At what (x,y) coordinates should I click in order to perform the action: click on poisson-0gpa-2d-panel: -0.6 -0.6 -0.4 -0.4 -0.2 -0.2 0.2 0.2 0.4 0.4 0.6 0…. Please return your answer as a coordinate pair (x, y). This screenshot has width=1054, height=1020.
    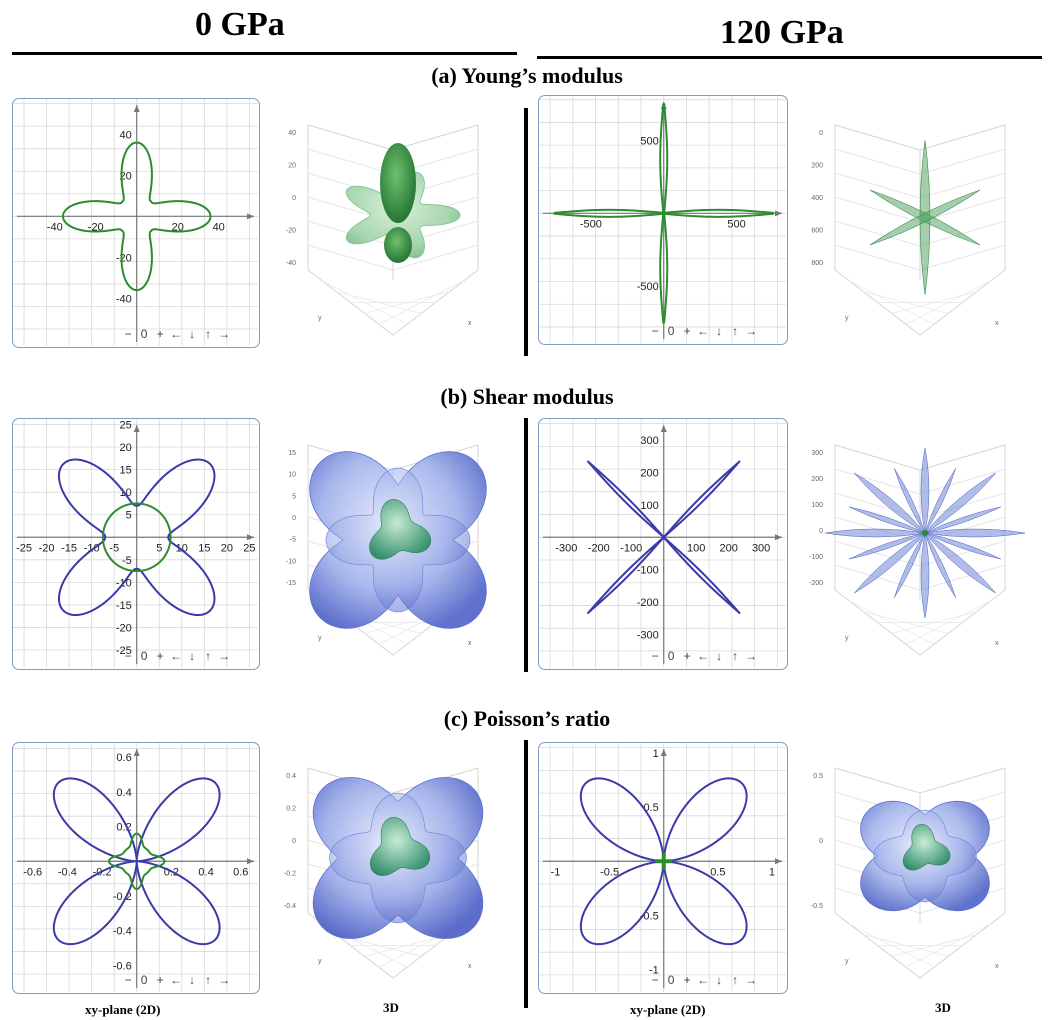
    Looking at the image, I should click on (136, 868).